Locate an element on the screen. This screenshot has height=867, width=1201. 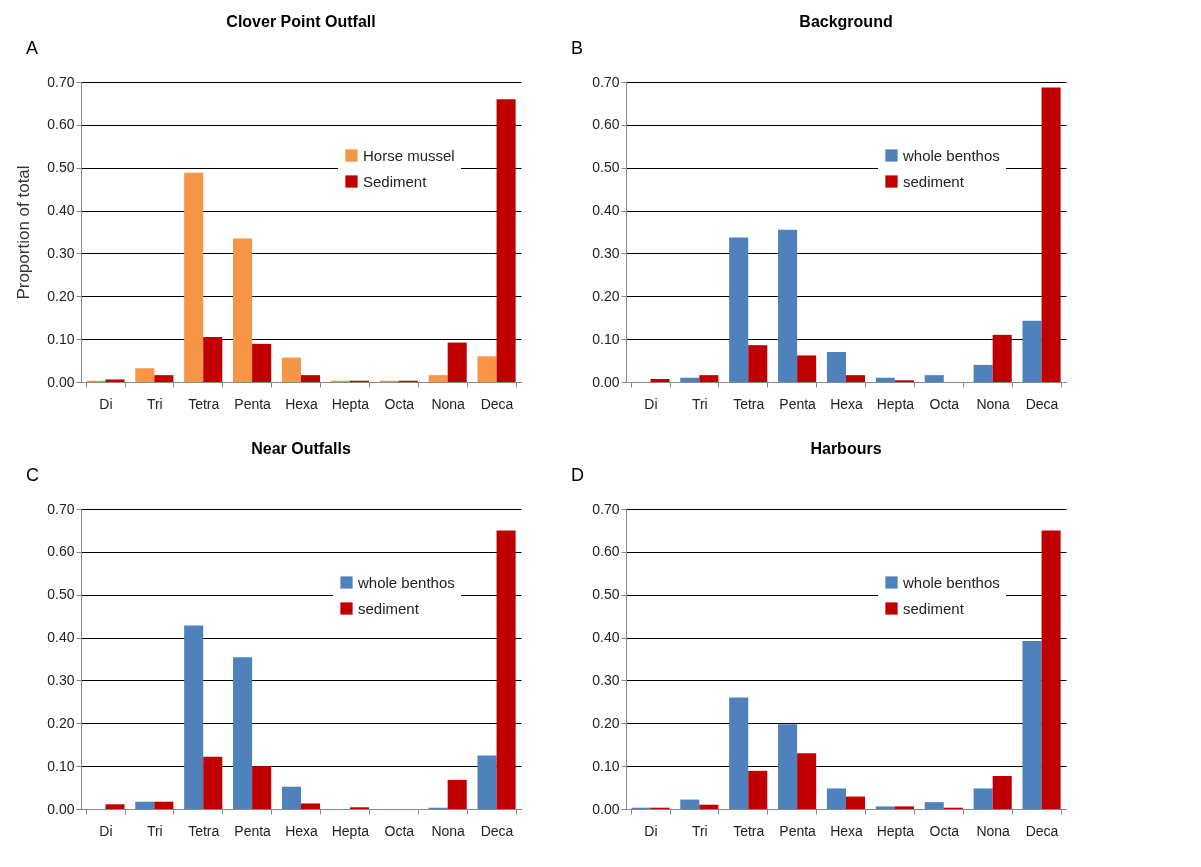
text: B is located at coordinates (577, 48).